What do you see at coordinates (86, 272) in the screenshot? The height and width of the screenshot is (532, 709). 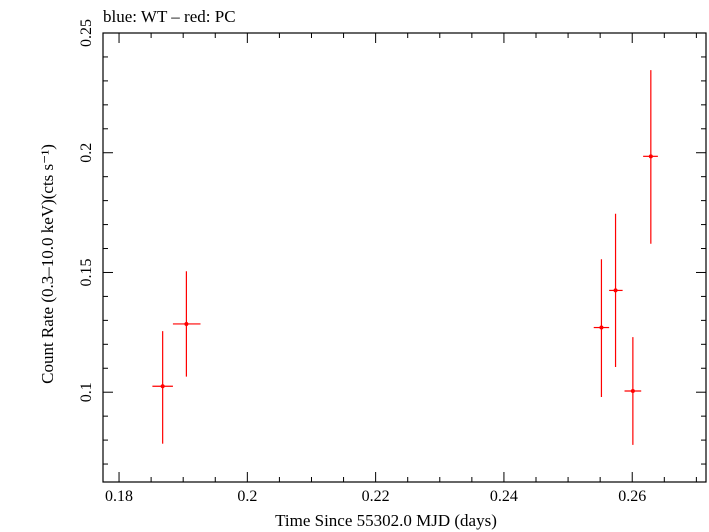 I see `y-tick-label: 0.15` at bounding box center [86, 272].